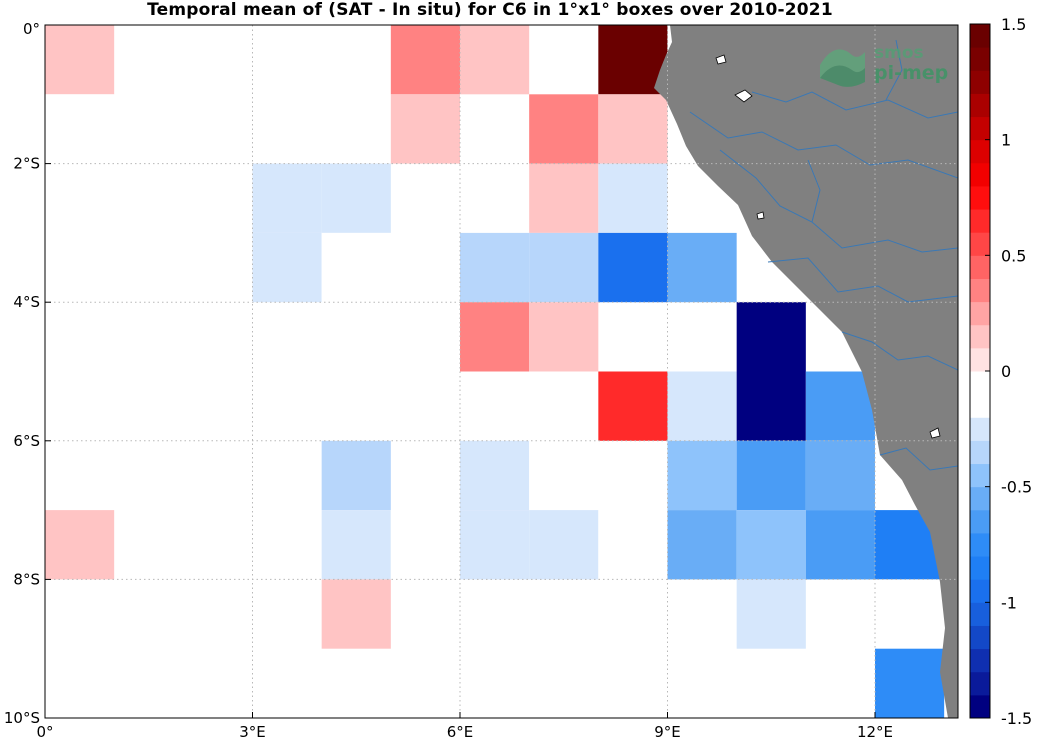 This screenshot has width=1041, height=740. I want to click on x-tick-label: 9°E, so click(667, 731).